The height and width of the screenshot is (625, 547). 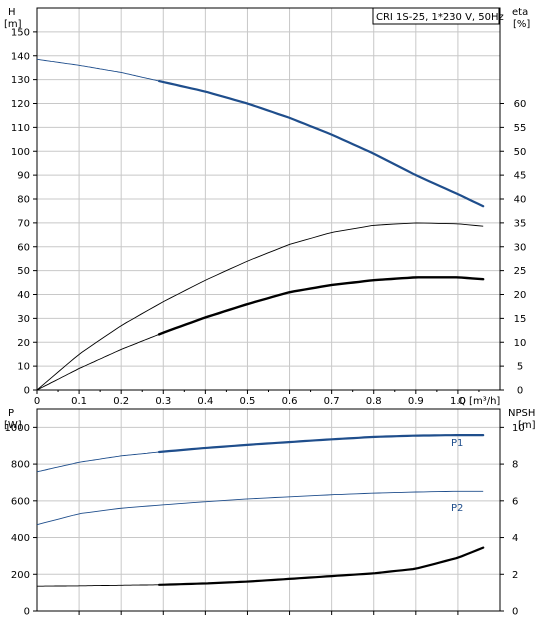 What do you see at coordinates (98, 70) in the screenshot?
I see `series-H-line` at bounding box center [98, 70].